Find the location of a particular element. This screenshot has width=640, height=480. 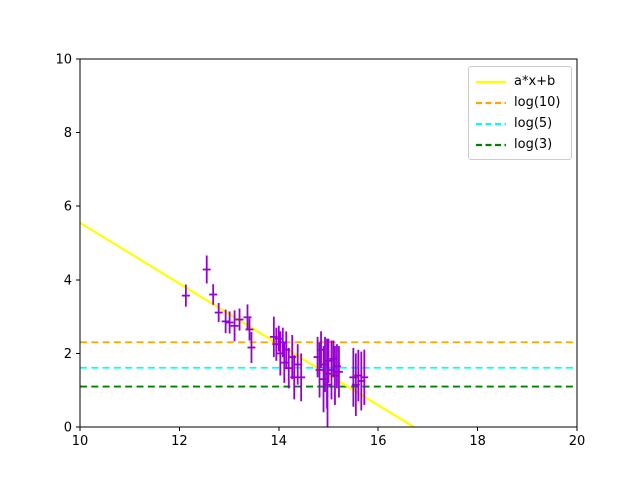

fit-line-sample-icon is located at coordinates (491, 81).